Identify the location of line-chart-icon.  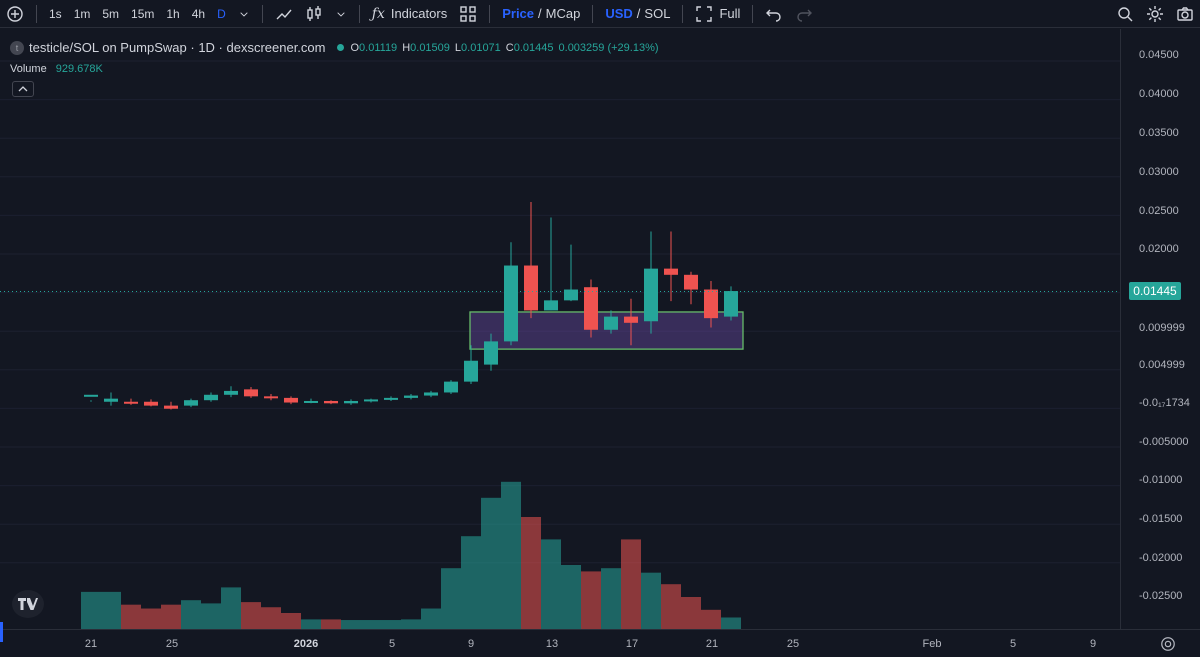
(284, 14).